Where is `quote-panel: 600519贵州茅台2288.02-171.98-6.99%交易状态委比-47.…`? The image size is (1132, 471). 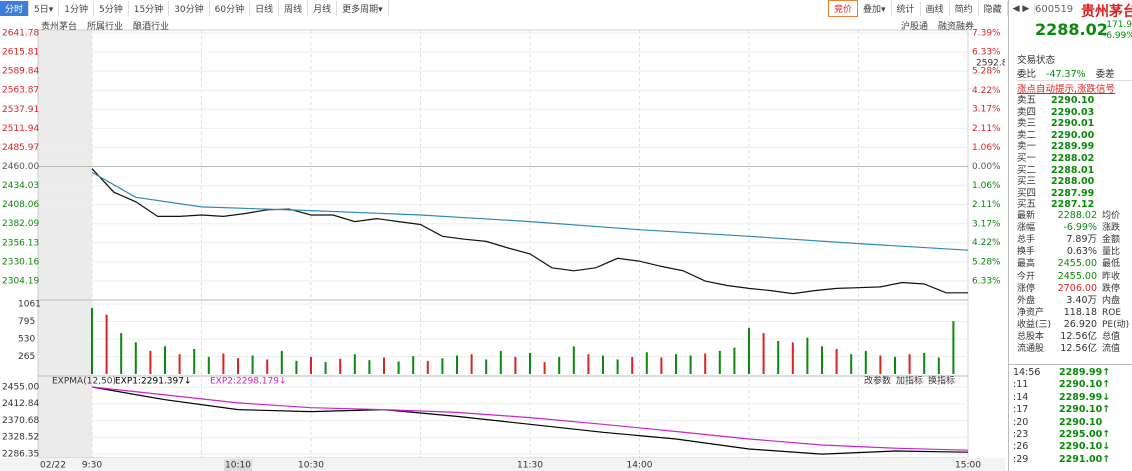
quote-panel: 600519贵州茅台2288.02-171.98-6.99%交易状态委比-47.… is located at coordinates (1070, 235).